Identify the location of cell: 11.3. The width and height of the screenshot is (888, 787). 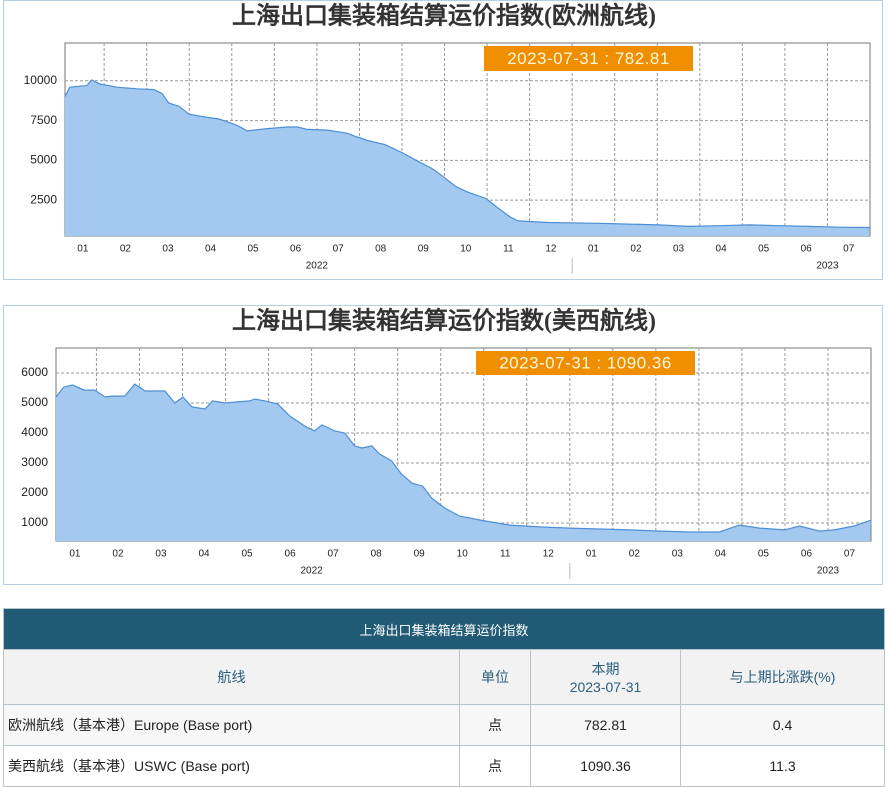
(782, 766).